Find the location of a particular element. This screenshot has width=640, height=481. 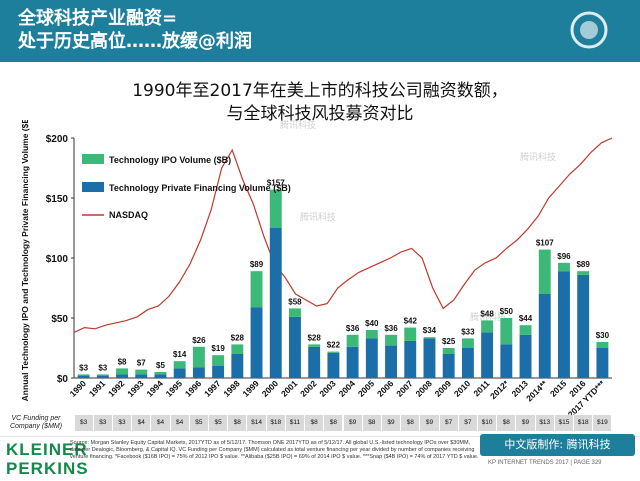

bar-private-1994 is located at coordinates (160, 376).